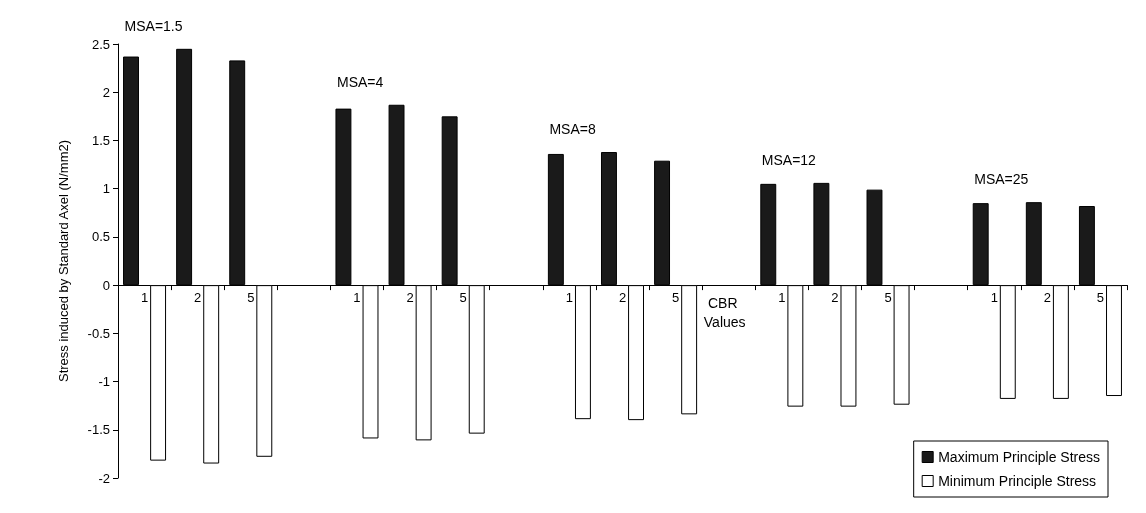  Describe the element at coordinates (100, 140) in the screenshot. I see `y-tick-label: 1.5` at that location.